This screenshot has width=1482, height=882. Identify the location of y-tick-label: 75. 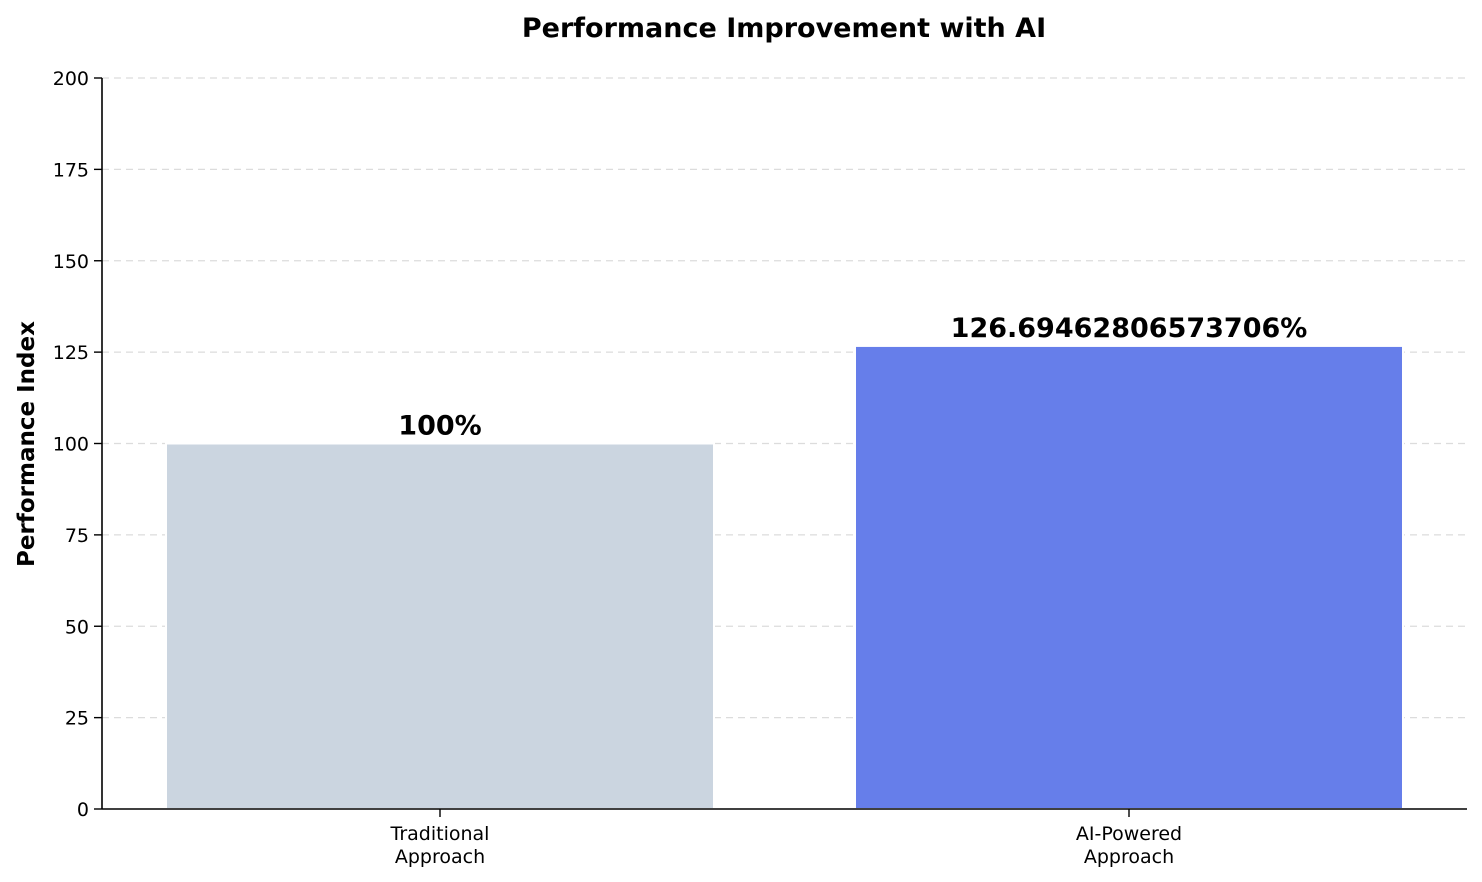
(77, 536).